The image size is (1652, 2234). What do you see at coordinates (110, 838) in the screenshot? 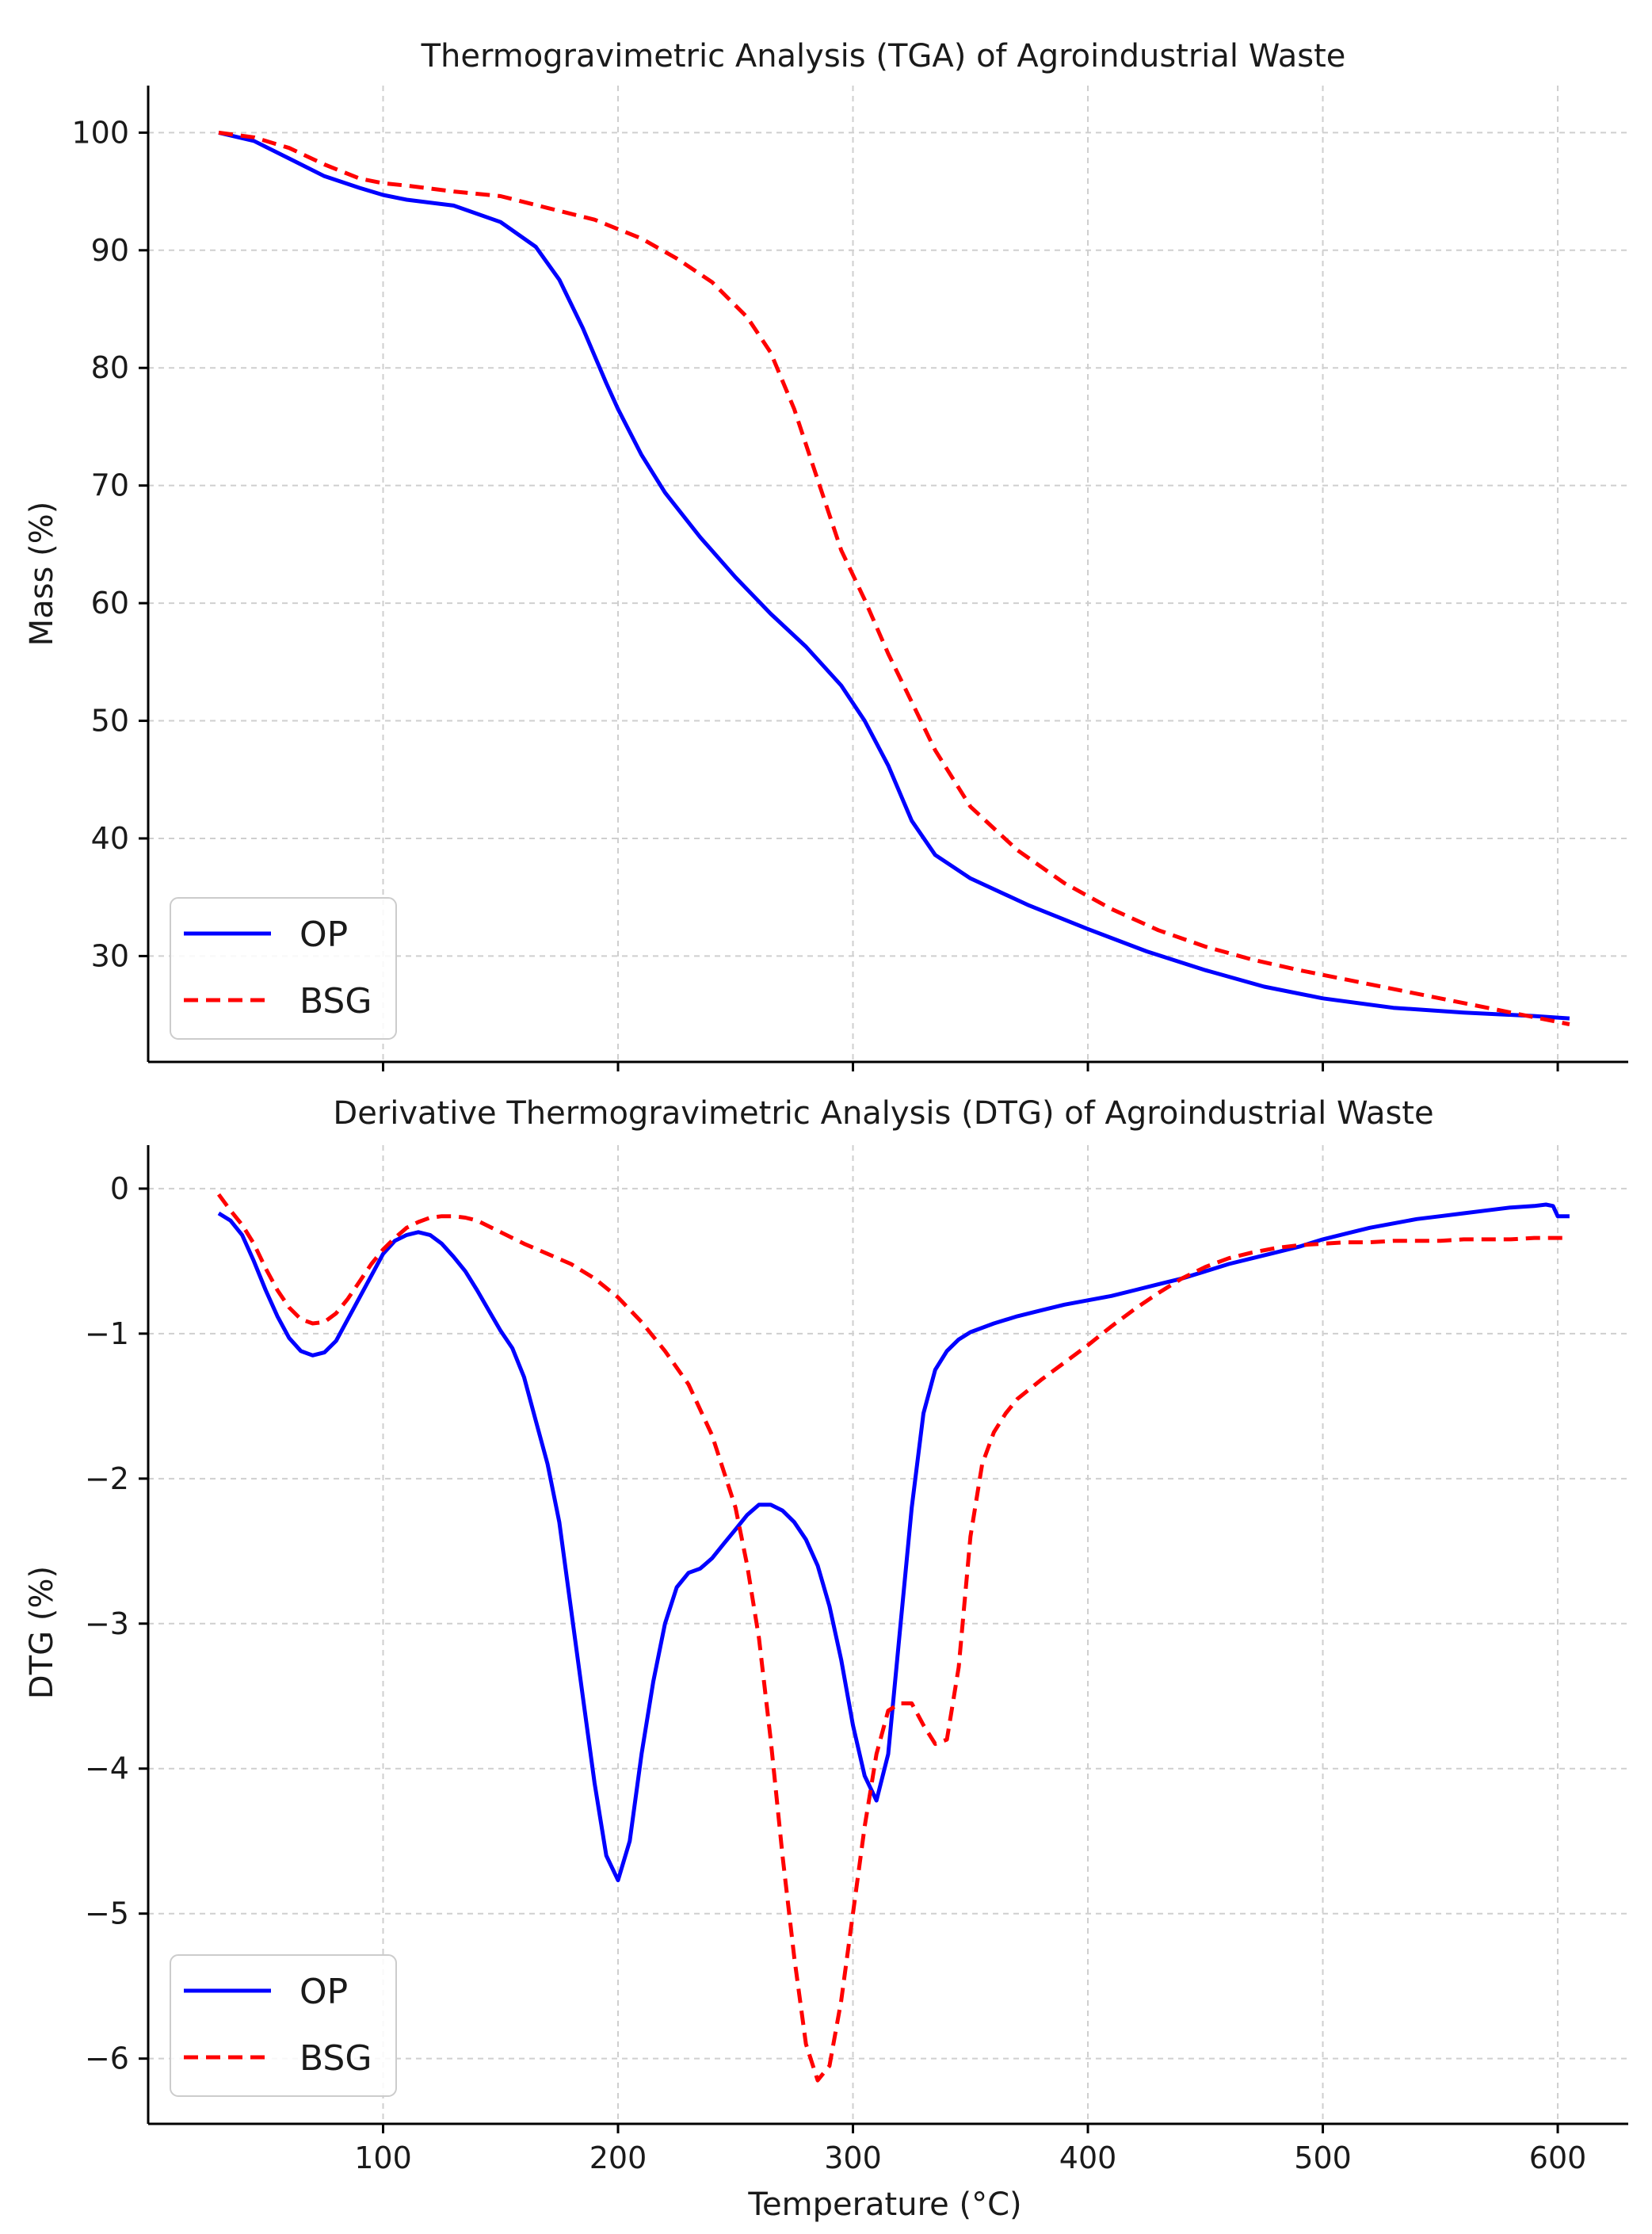
I see `tga-y-tick-label: 40` at bounding box center [110, 838].